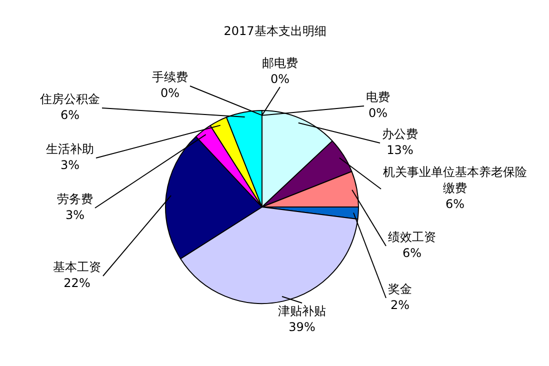 Image resolution: width=549 pixels, height=366 pixels. What do you see at coordinates (75, 199) in the screenshot?
I see `slice-label: 劳务费` at bounding box center [75, 199].